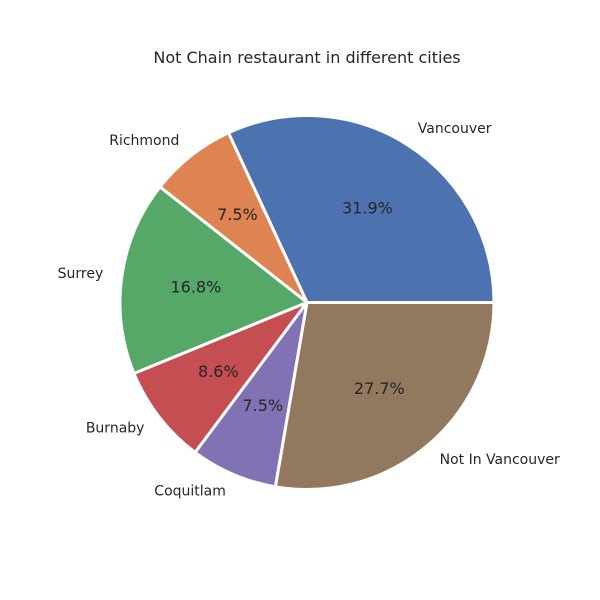 The width and height of the screenshot is (600, 600). I want to click on pie-slice-surrey, so click(213, 280).